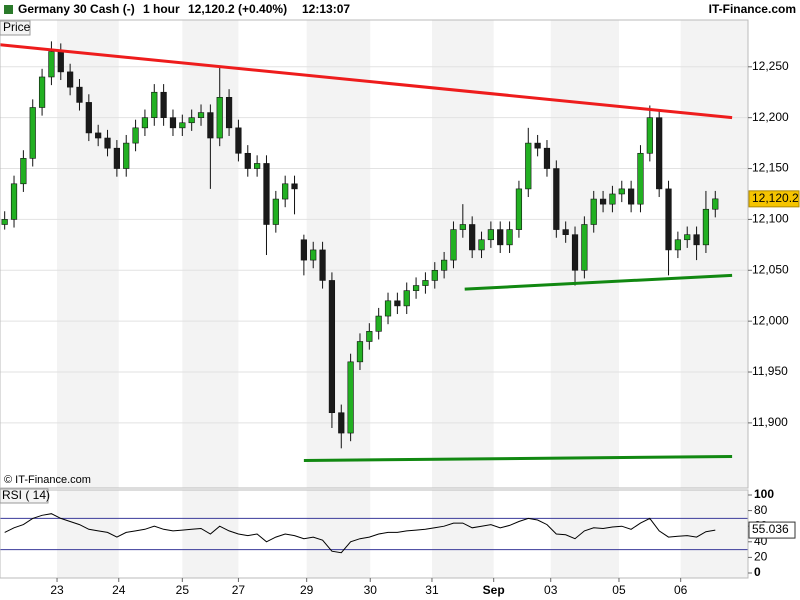 The width and height of the screenshot is (800, 600). I want to click on y-tick-label: 11,900, so click(770, 422).